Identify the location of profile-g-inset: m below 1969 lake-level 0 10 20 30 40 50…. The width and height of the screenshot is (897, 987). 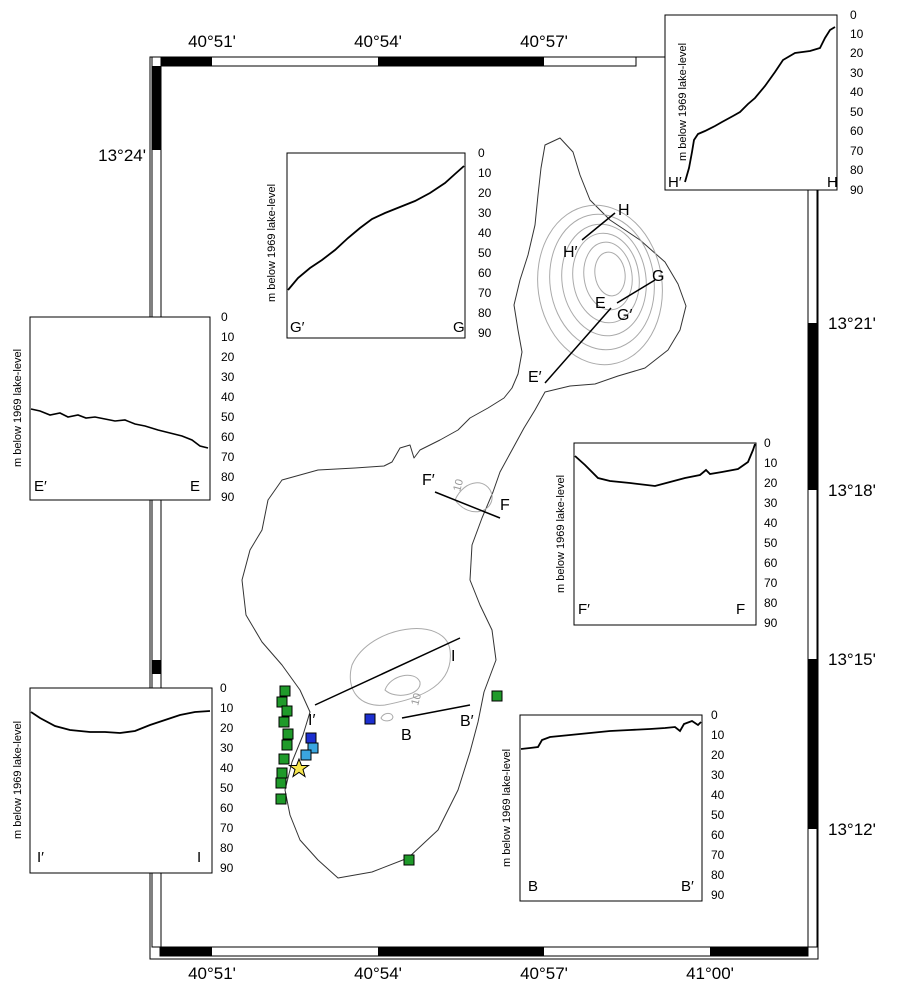
(379, 243).